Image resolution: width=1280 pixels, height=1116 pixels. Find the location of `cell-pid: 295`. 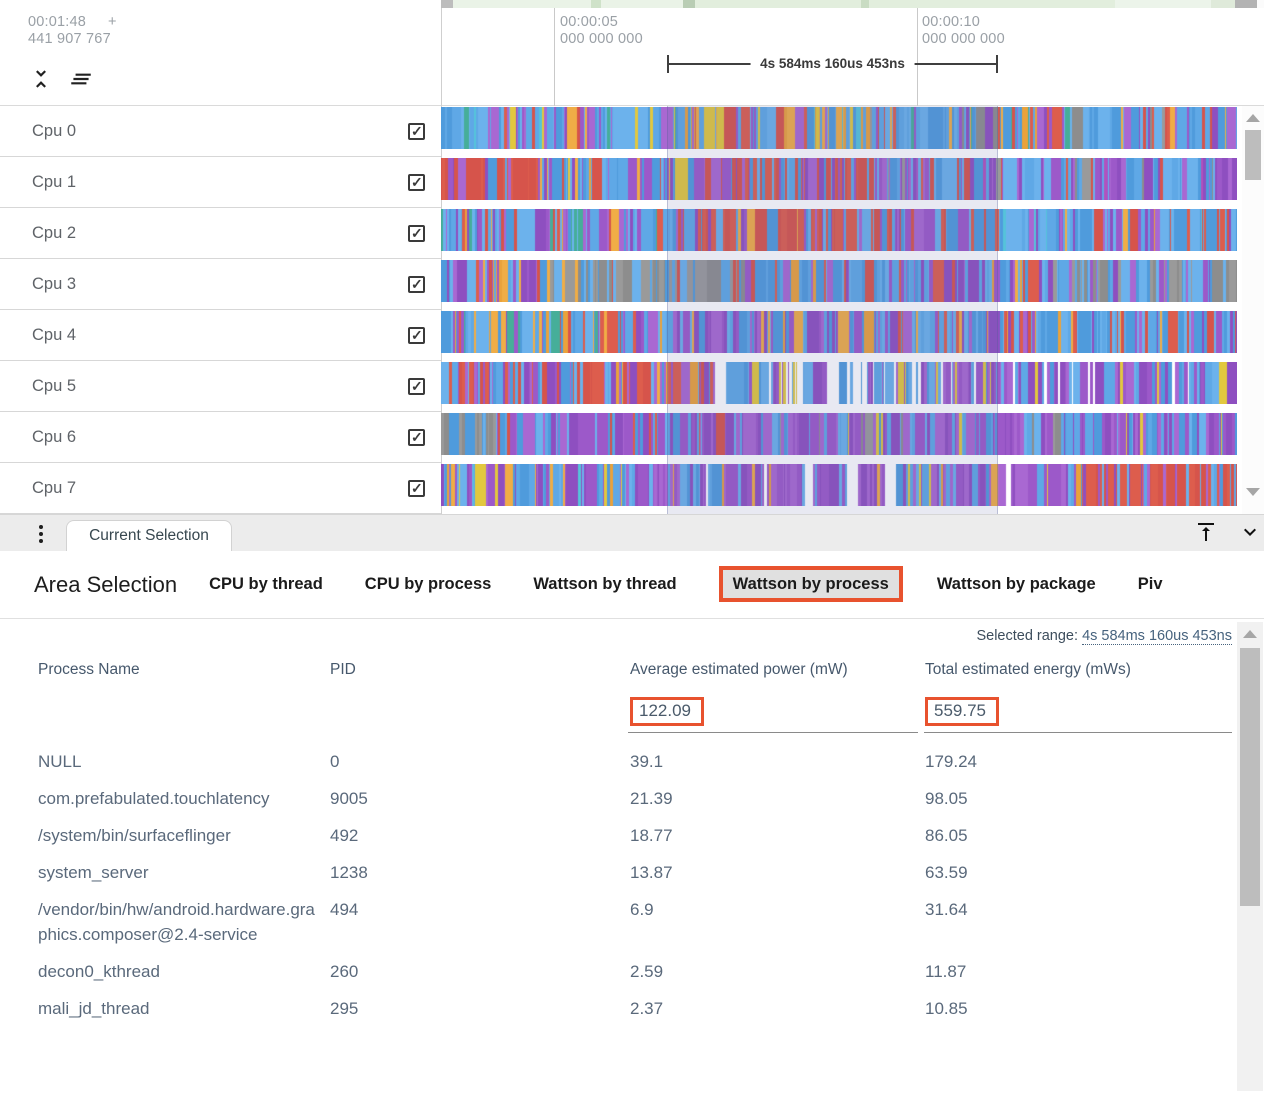

cell-pid: 295 is located at coordinates (344, 1008).